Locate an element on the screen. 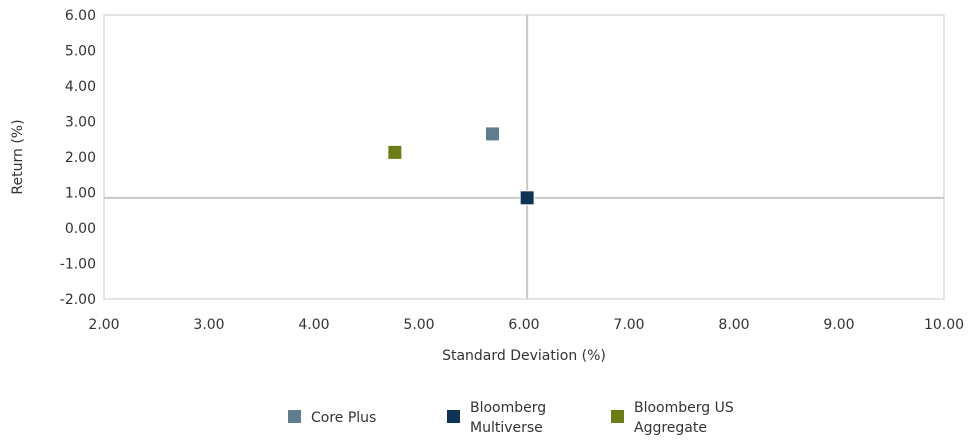  y-tick-label: 6.00 is located at coordinates (80, 16).